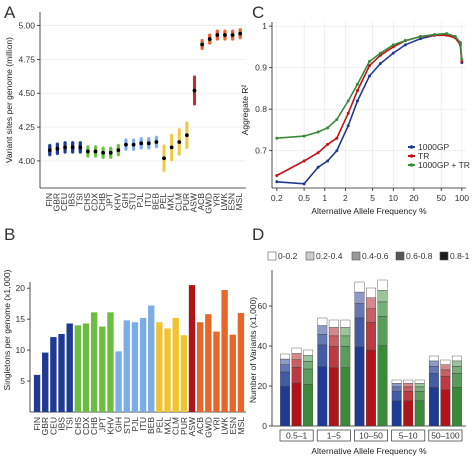 Image resolution: width=474 pixels, height=459 pixels. Describe the element at coordinates (64, 202) in the screenshot. I see `panel-a-x-tick-label: CEU` at that location.